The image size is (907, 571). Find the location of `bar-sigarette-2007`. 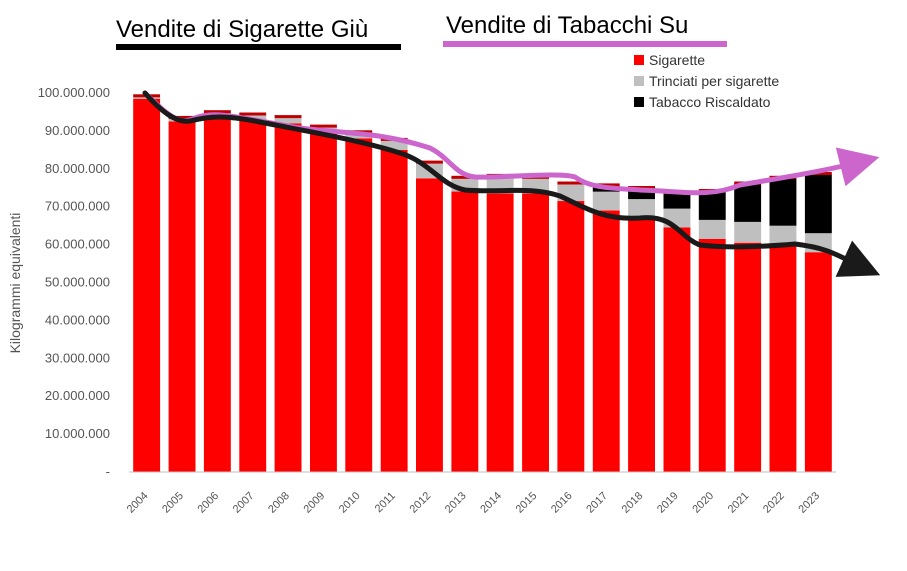

bar-sigarette-2007 is located at coordinates (253, 295).